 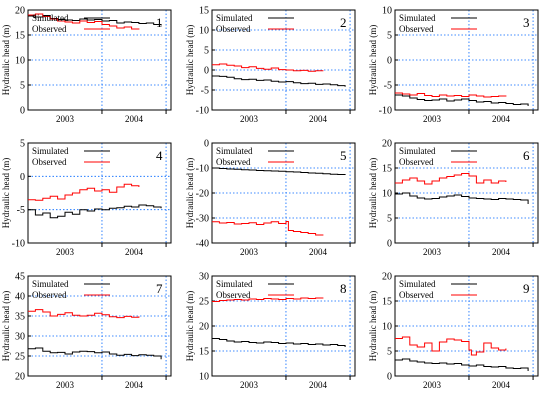 What do you see at coordinates (20, 317) in the screenshot?
I see `y-tick-label: 35` at bounding box center [20, 317].